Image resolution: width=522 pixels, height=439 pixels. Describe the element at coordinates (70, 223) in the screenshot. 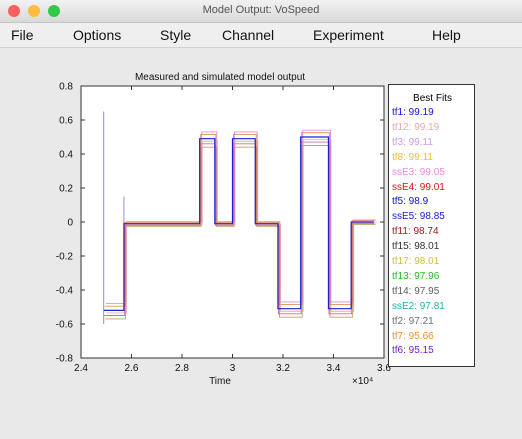

I see `y-tick-label: 0` at that location.